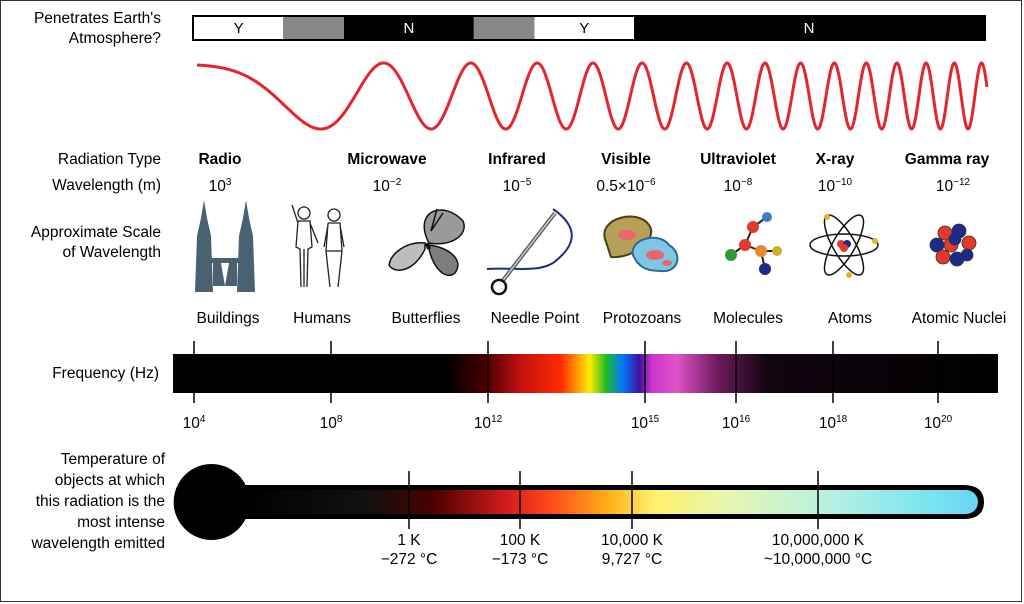 The height and width of the screenshot is (604, 1024). I want to click on wl-base: 0.5×10, so click(620, 186).